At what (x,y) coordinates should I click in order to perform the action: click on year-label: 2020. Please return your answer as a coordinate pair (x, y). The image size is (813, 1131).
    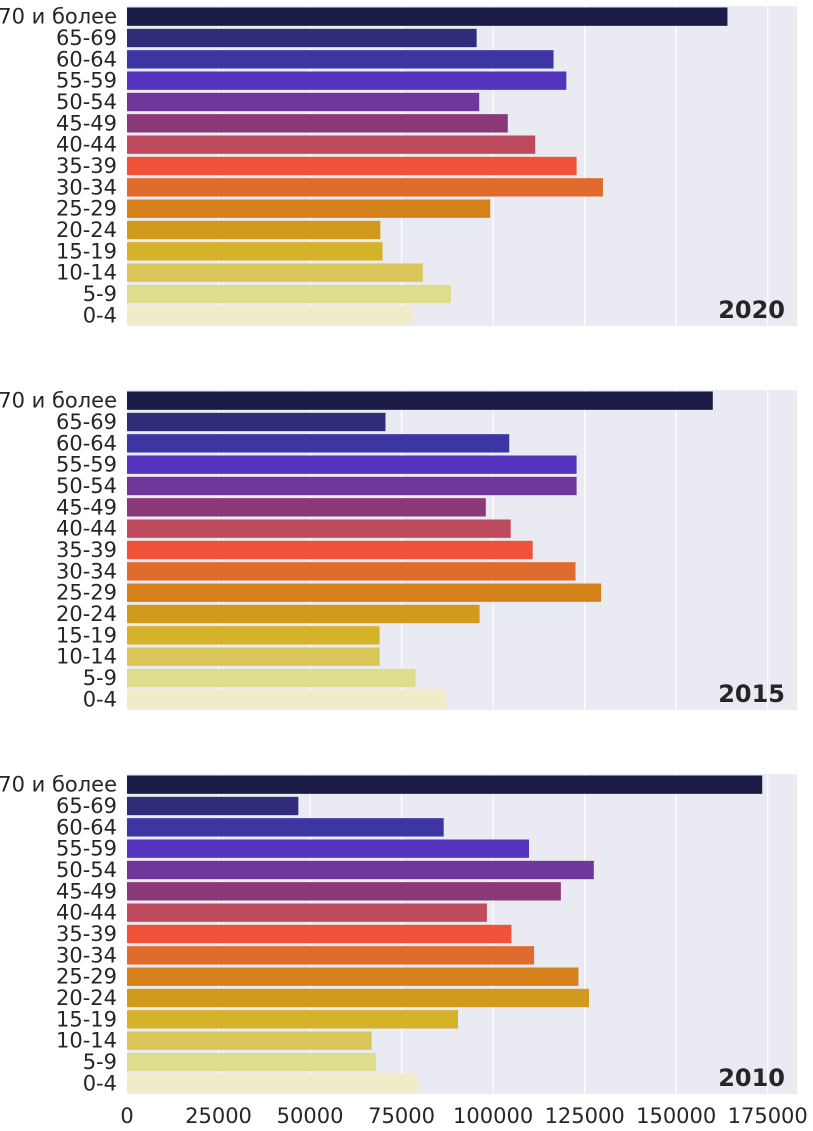
    Looking at the image, I should click on (751, 310).